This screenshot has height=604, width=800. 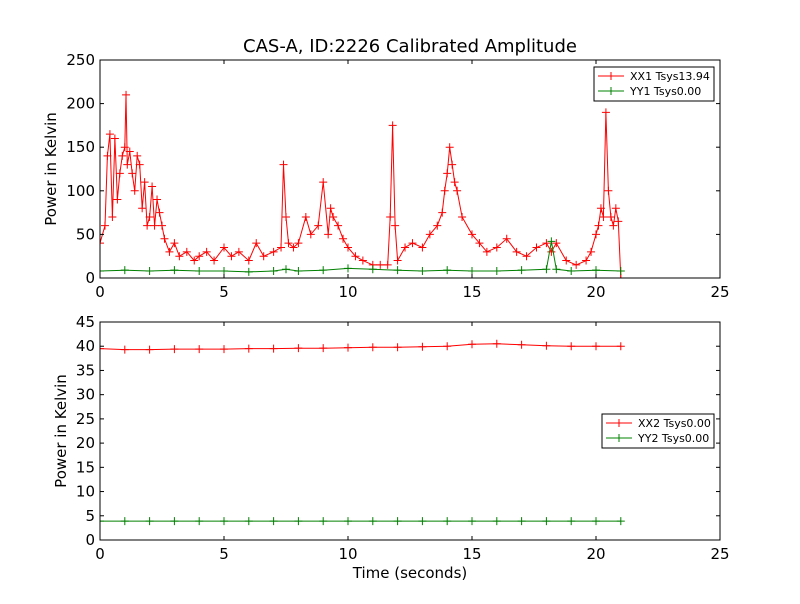 I want to click on series-line, so click(x=360, y=347).